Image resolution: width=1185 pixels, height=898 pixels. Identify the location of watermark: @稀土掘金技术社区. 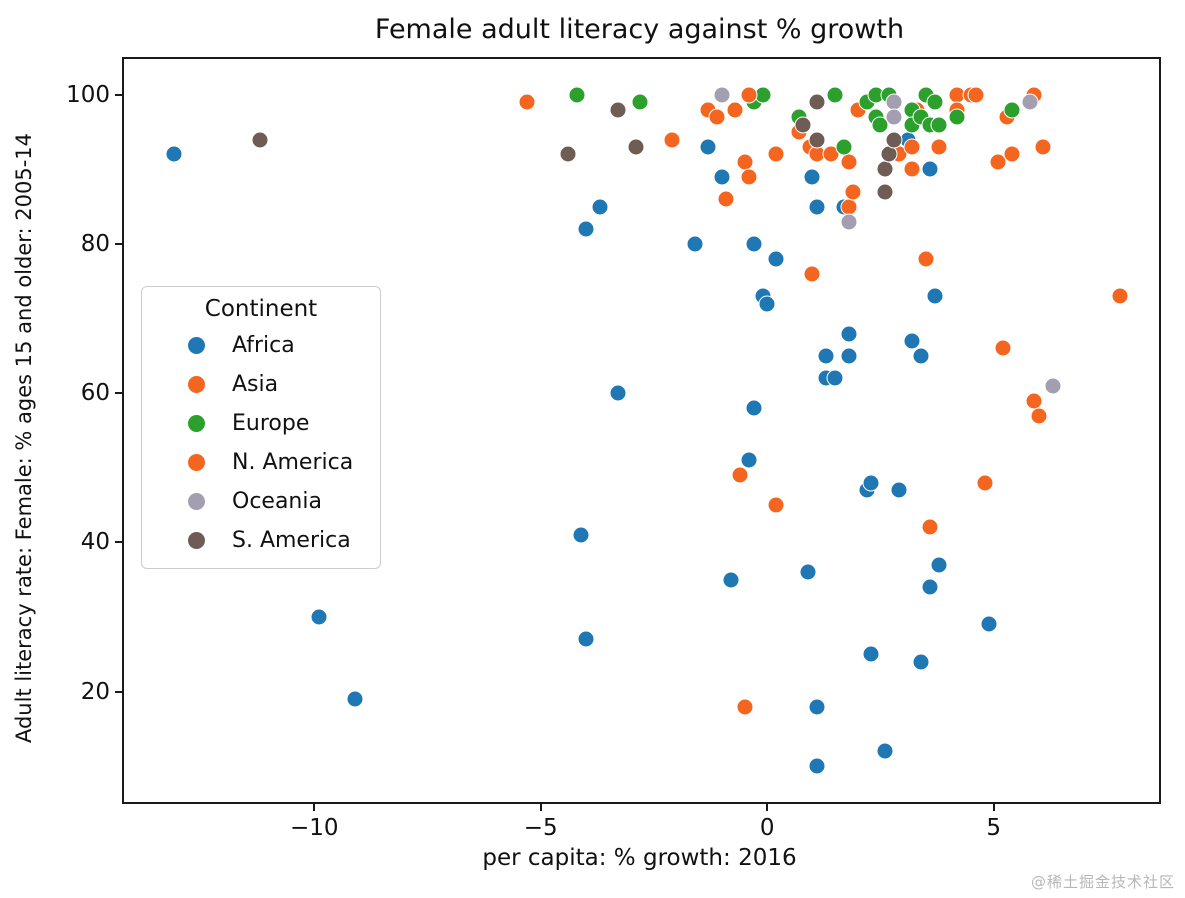
(1102, 882).